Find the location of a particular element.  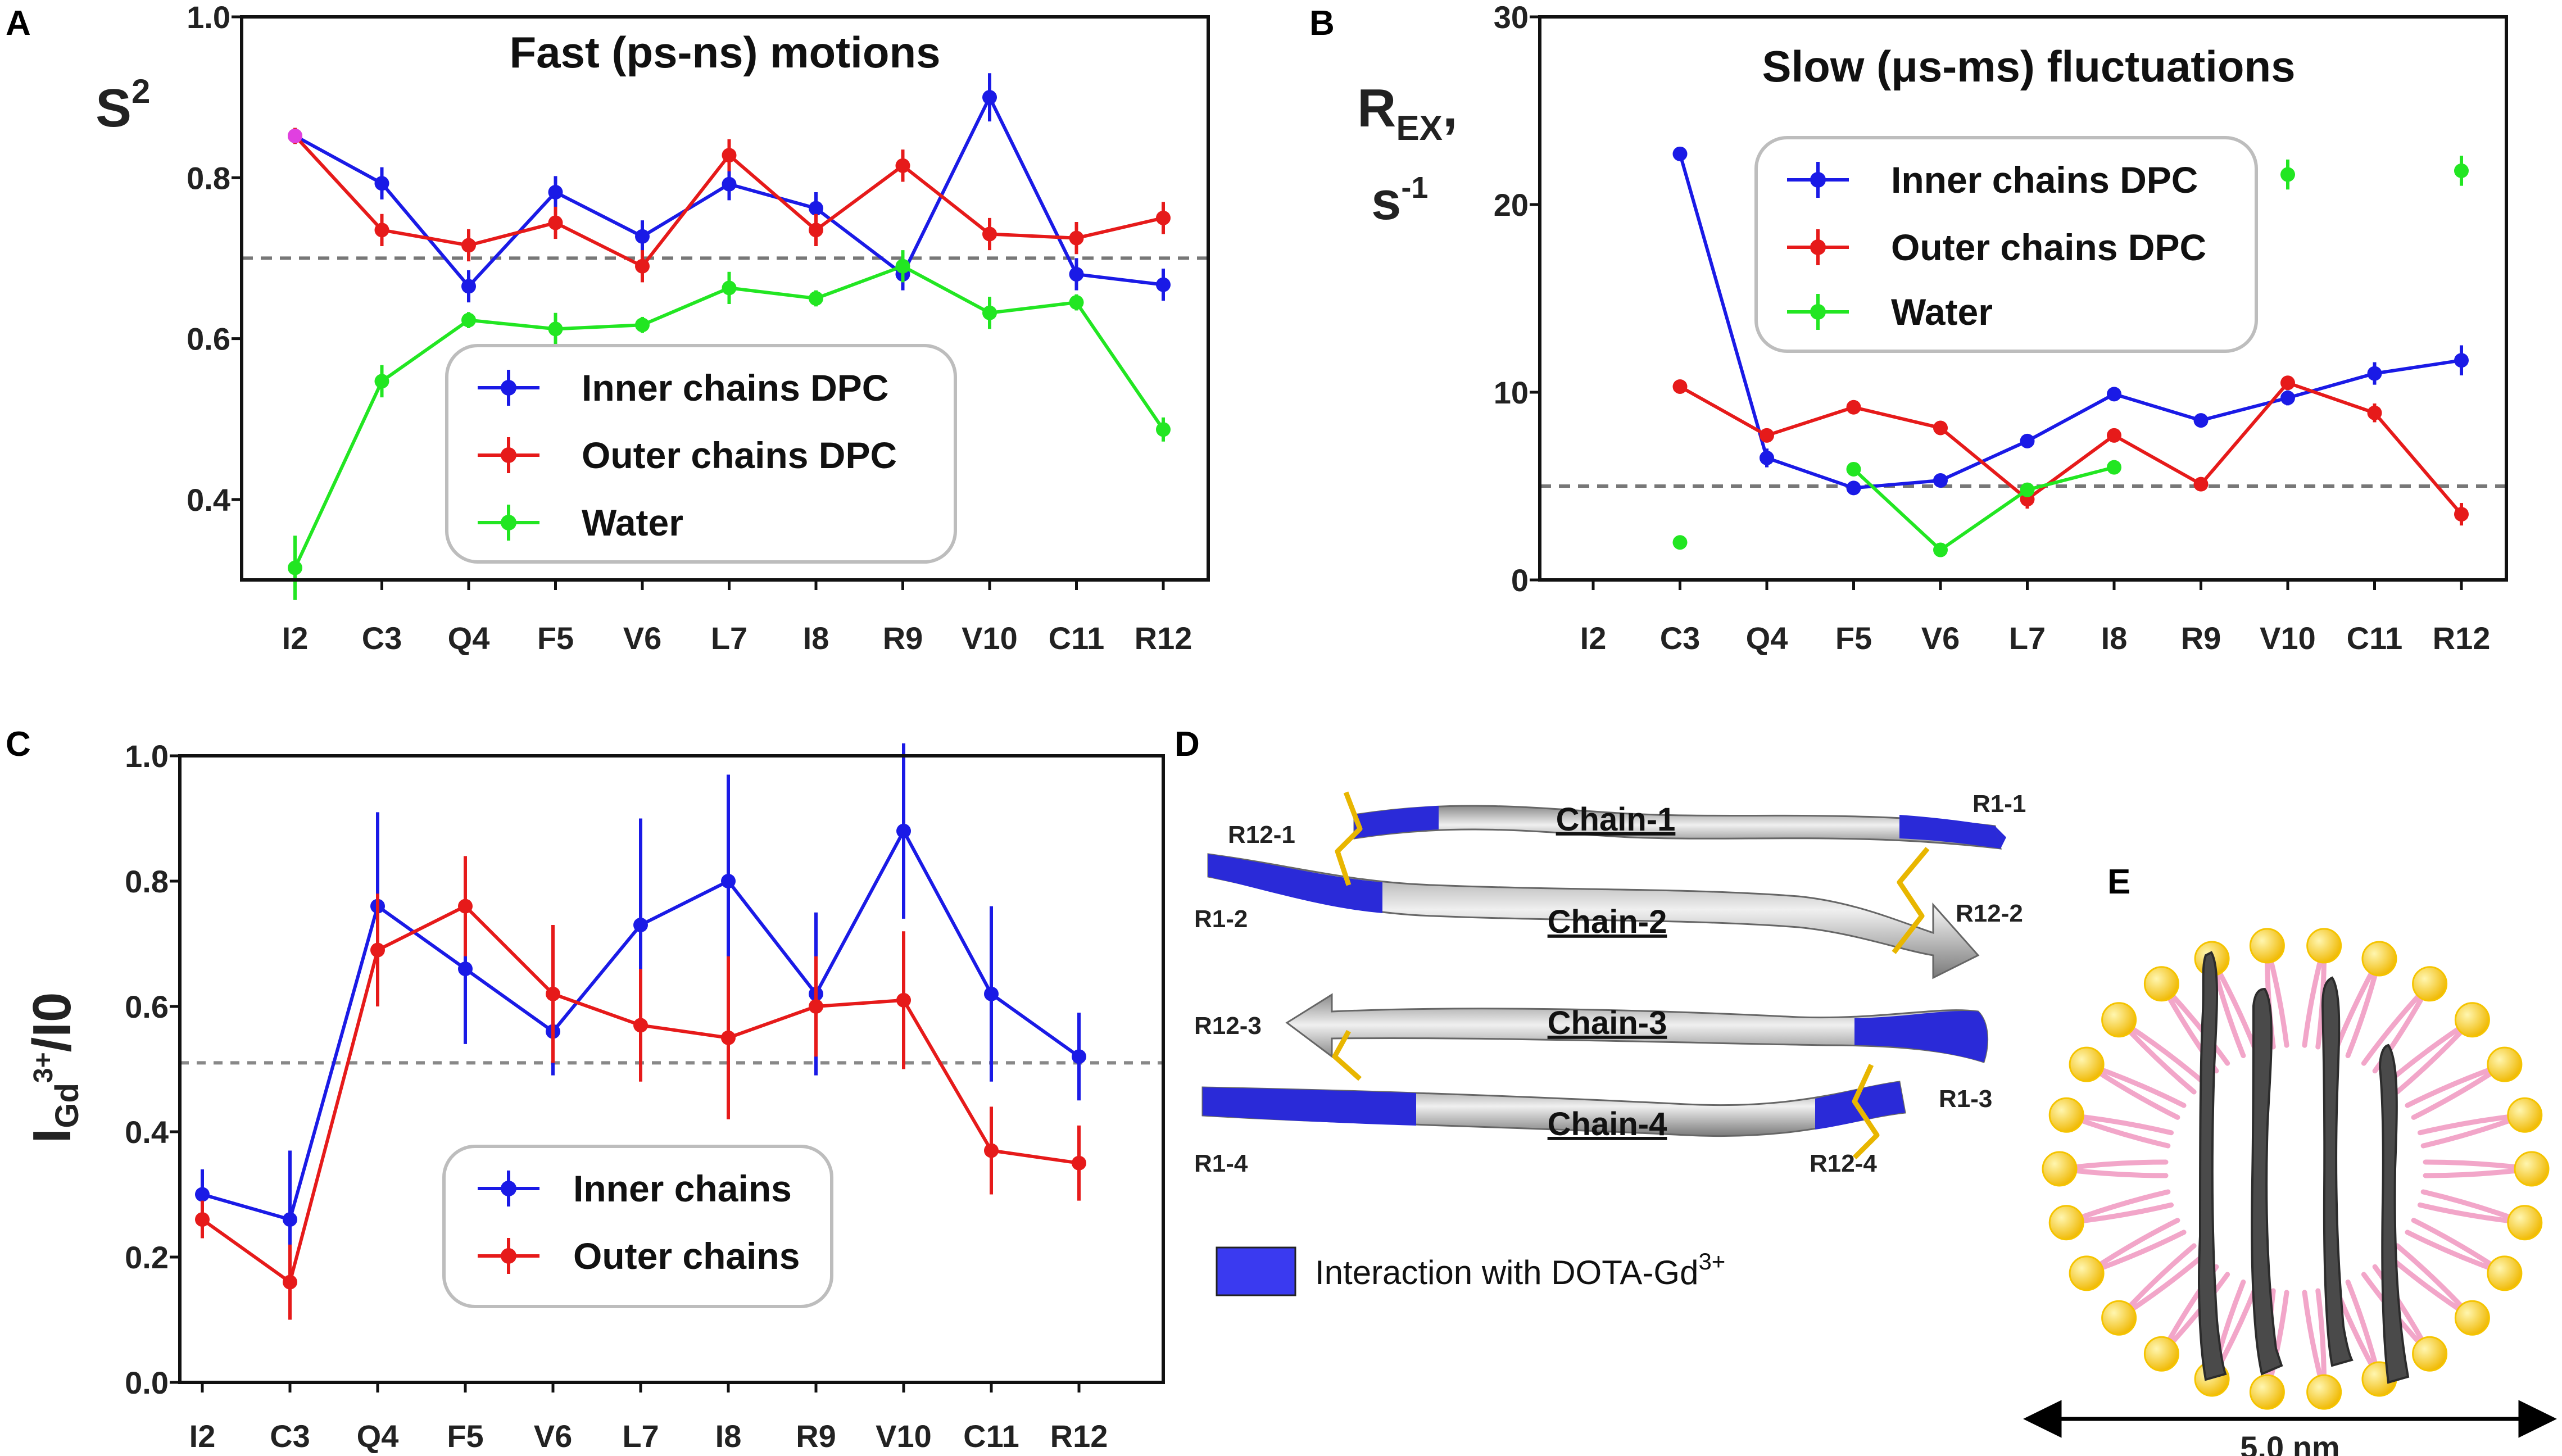

plot-frame-b is located at coordinates (2023, 298).